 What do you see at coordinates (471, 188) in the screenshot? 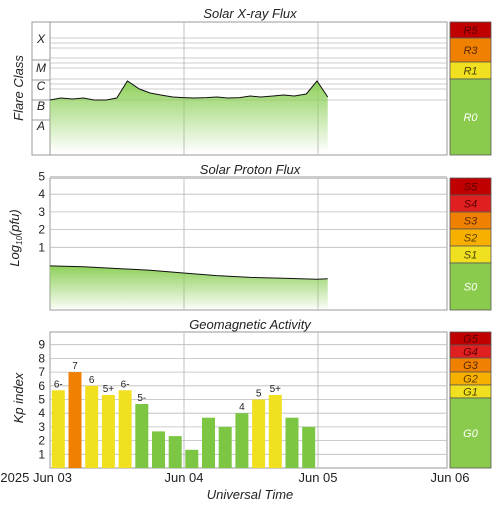
I see `proton-scale-label-s5: S5` at bounding box center [471, 188].